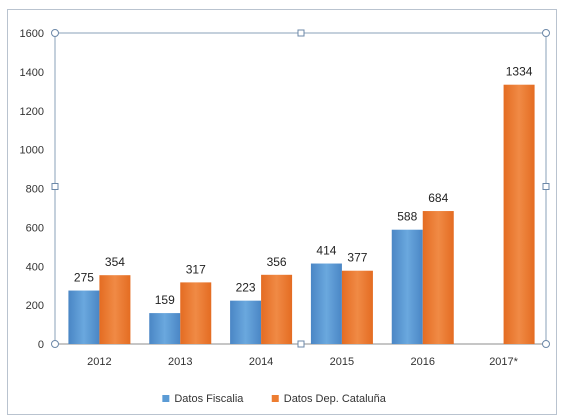 The width and height of the screenshot is (561, 420). I want to click on legend-label: Datos Dep. Cataluña, so click(335, 399).